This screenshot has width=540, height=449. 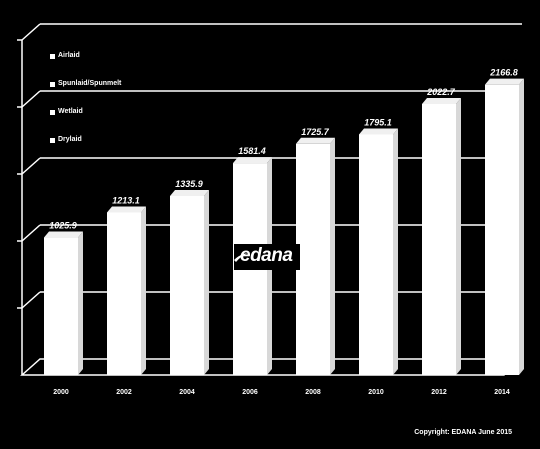 I want to click on legend-label: Spunlaid/Spunmelt, so click(x=90, y=83).